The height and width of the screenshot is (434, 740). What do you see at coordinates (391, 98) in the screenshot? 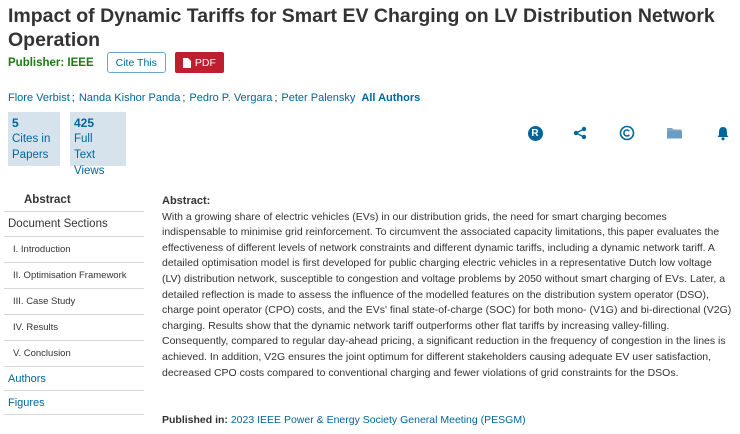
I see `all-authors-link: All Authors` at bounding box center [391, 98].